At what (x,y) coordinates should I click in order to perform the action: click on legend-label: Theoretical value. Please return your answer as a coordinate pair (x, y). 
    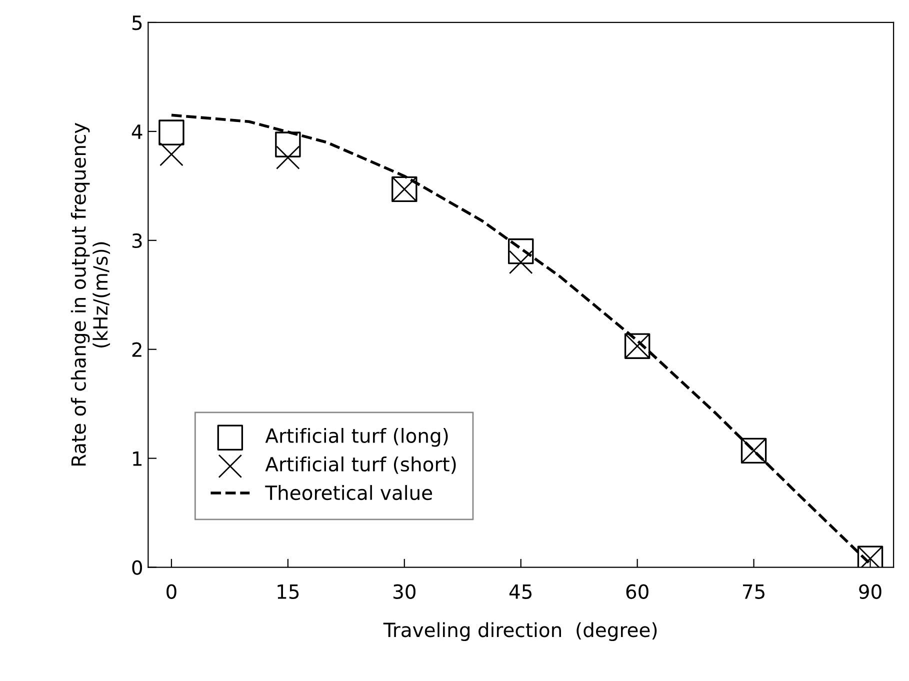
    Looking at the image, I should click on (348, 492).